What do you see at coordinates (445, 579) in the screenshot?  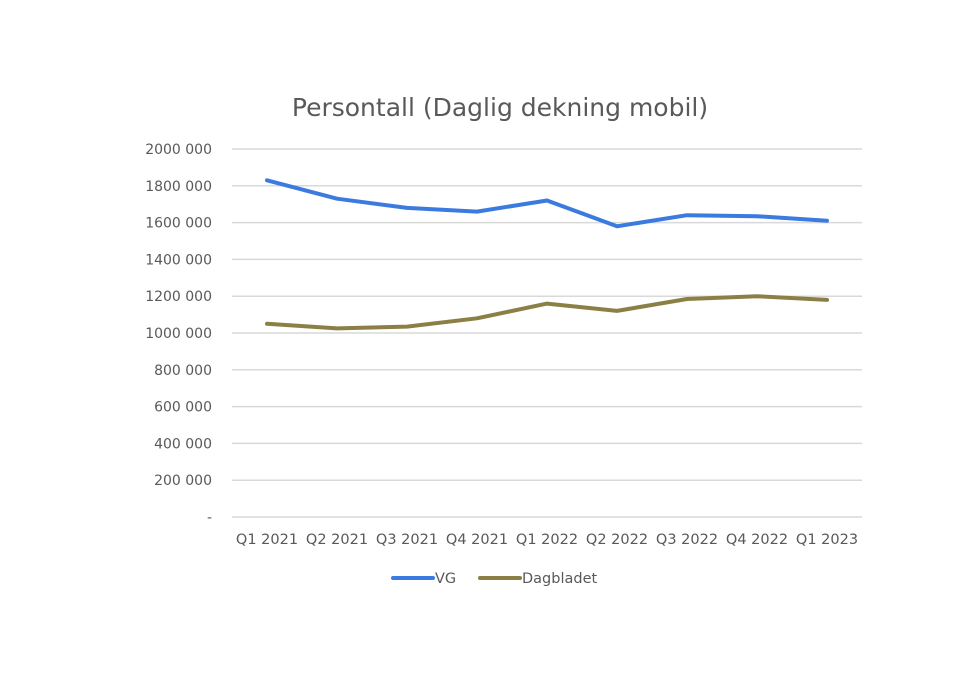 I see `legend-label: VG` at bounding box center [445, 579].